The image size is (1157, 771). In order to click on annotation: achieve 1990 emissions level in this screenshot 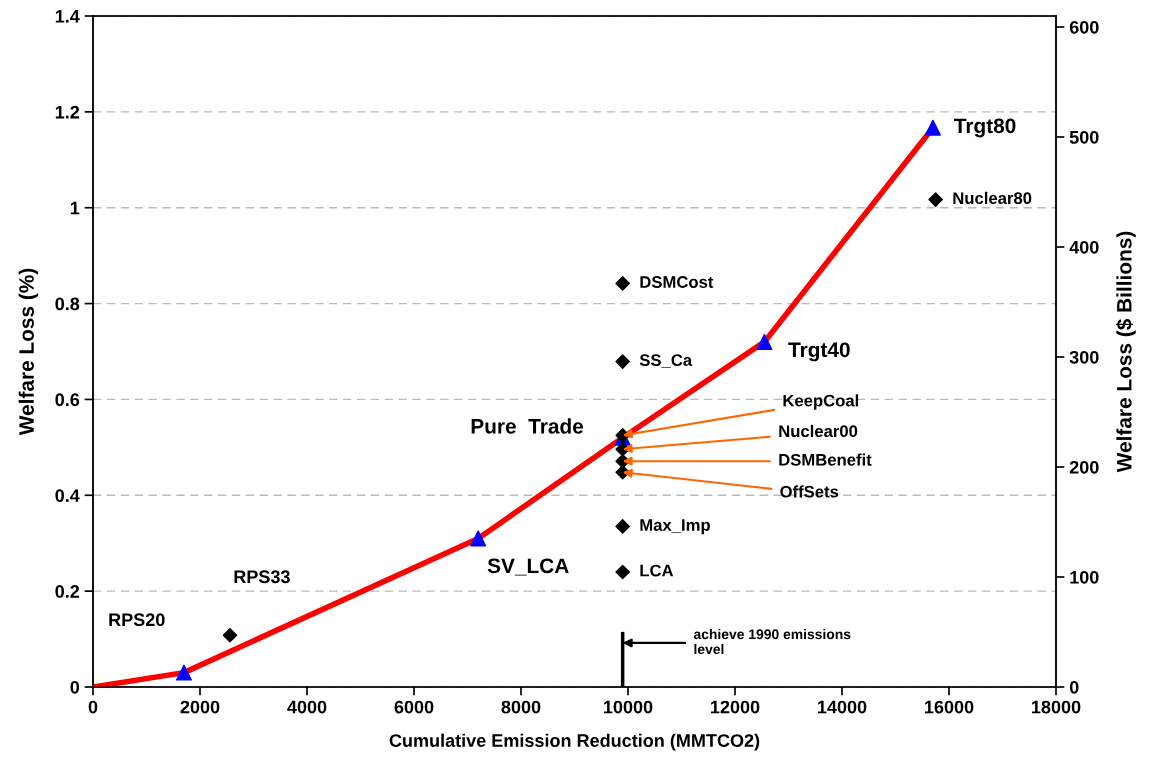, I will do `click(772, 641)`.